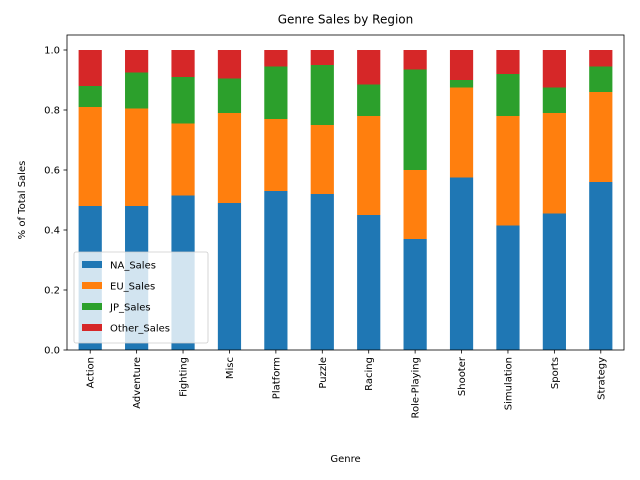 Image resolution: width=640 pixels, height=480 pixels. What do you see at coordinates (229, 64) in the screenshot?
I see `bar-other-sales-misc` at bounding box center [229, 64].